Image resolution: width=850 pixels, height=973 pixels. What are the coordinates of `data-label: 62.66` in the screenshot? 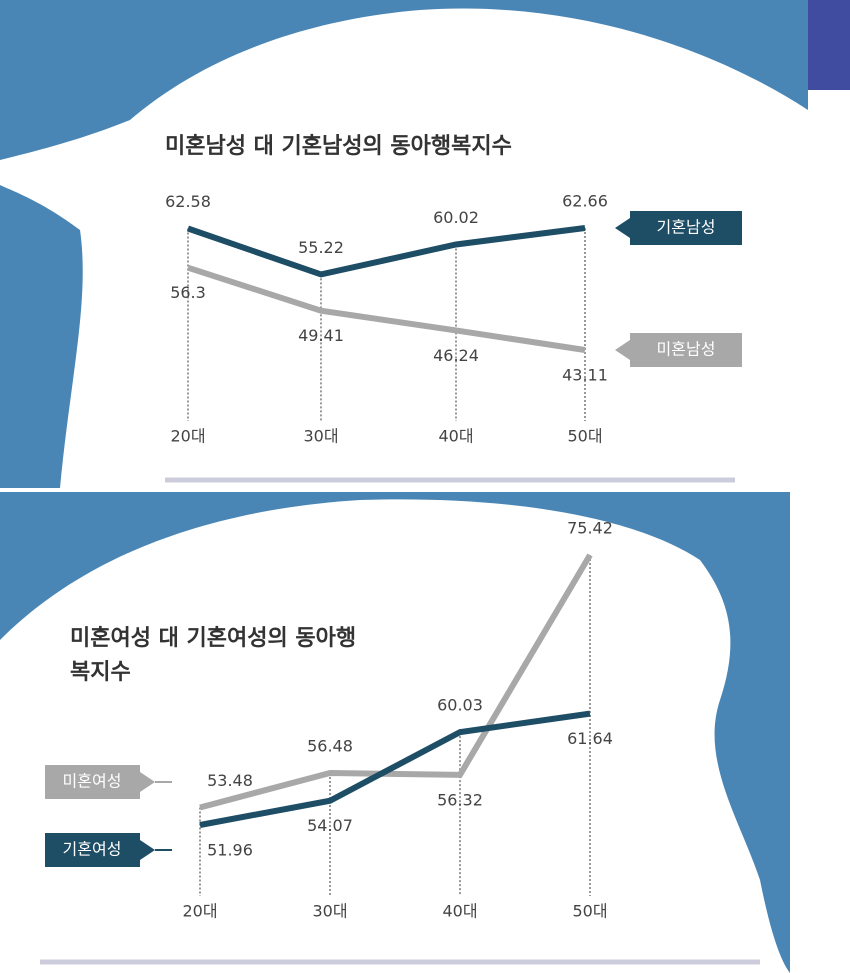 It's located at (585, 201).